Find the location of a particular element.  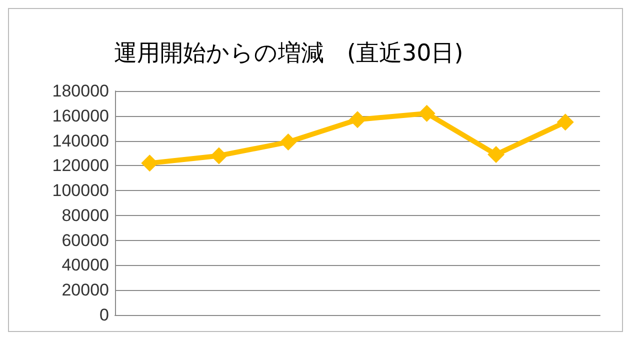

chart-title: 運用開始からの増減 (直近30日) is located at coordinates (289, 53).